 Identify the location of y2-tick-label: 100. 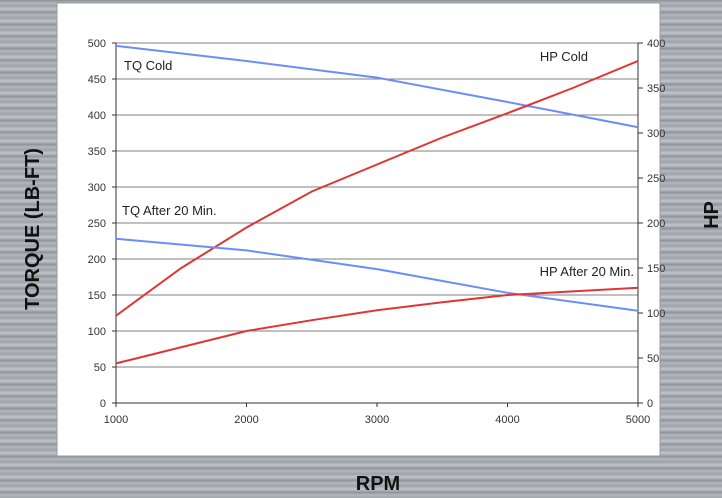
(656, 314).